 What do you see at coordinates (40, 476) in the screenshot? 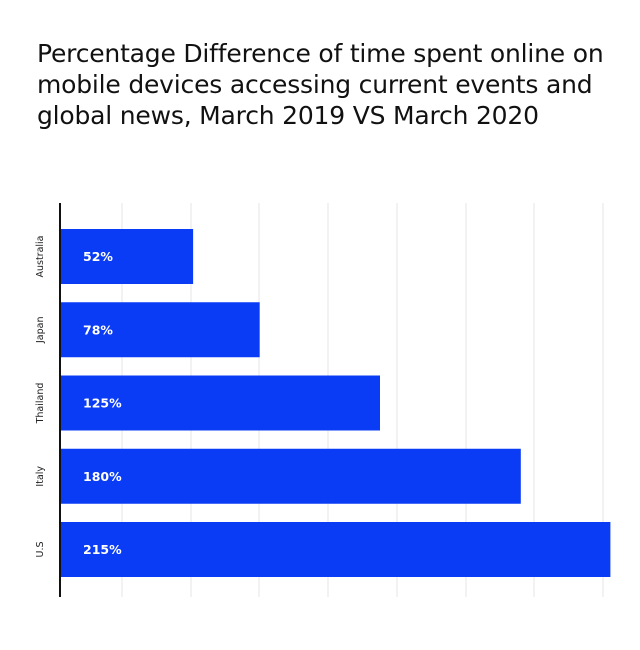
I see `category-label: Italy` at bounding box center [40, 476].